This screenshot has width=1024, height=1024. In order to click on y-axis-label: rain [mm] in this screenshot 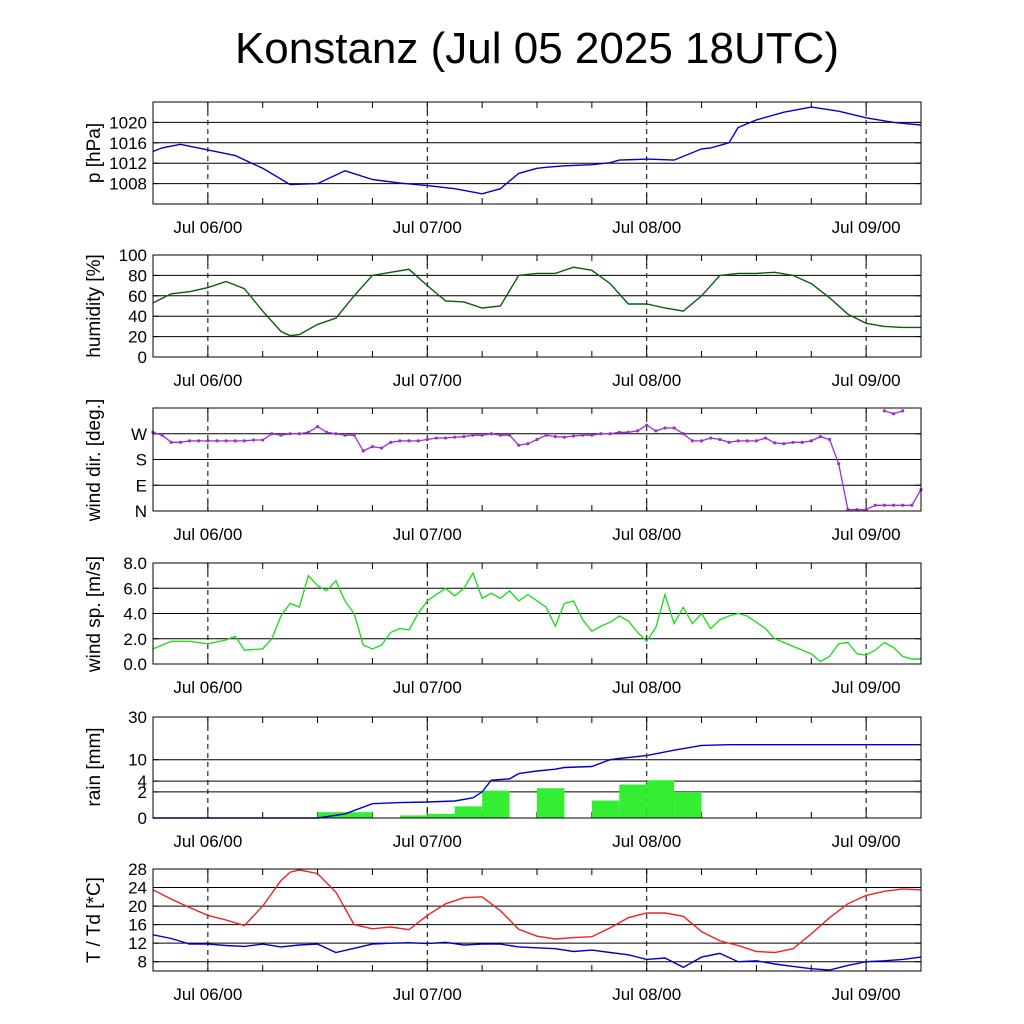, I will do `click(94, 766)`.